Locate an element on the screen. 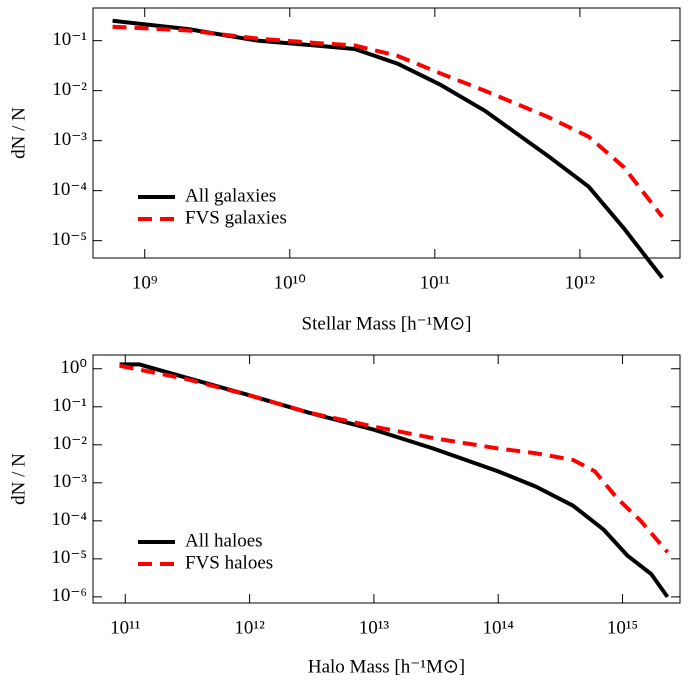  x-tick-label: 10¹⁴ is located at coordinates (499, 627).